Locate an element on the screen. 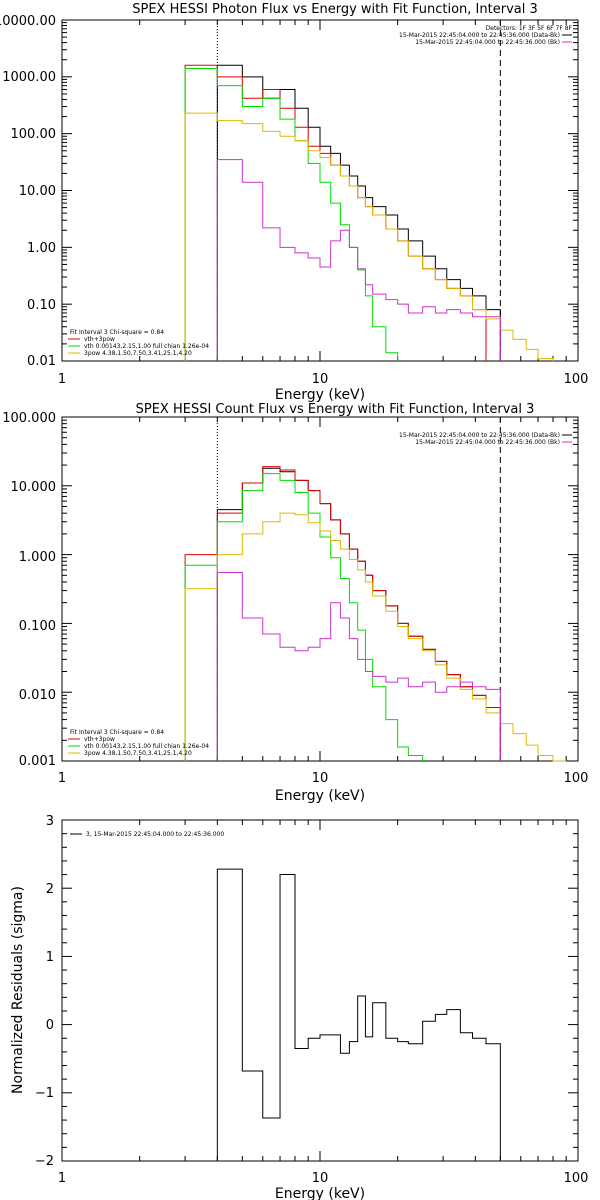 The height and width of the screenshot is (1200, 600). panel2-legend-vth3pow: vth+3pow is located at coordinates (99, 739).